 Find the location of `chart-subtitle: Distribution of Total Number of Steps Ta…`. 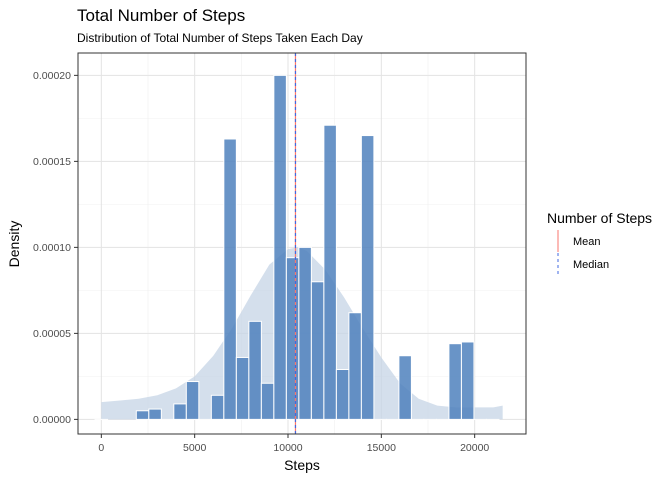

chart-subtitle: Distribution of Total Number of Steps Ta… is located at coordinates (220, 38).